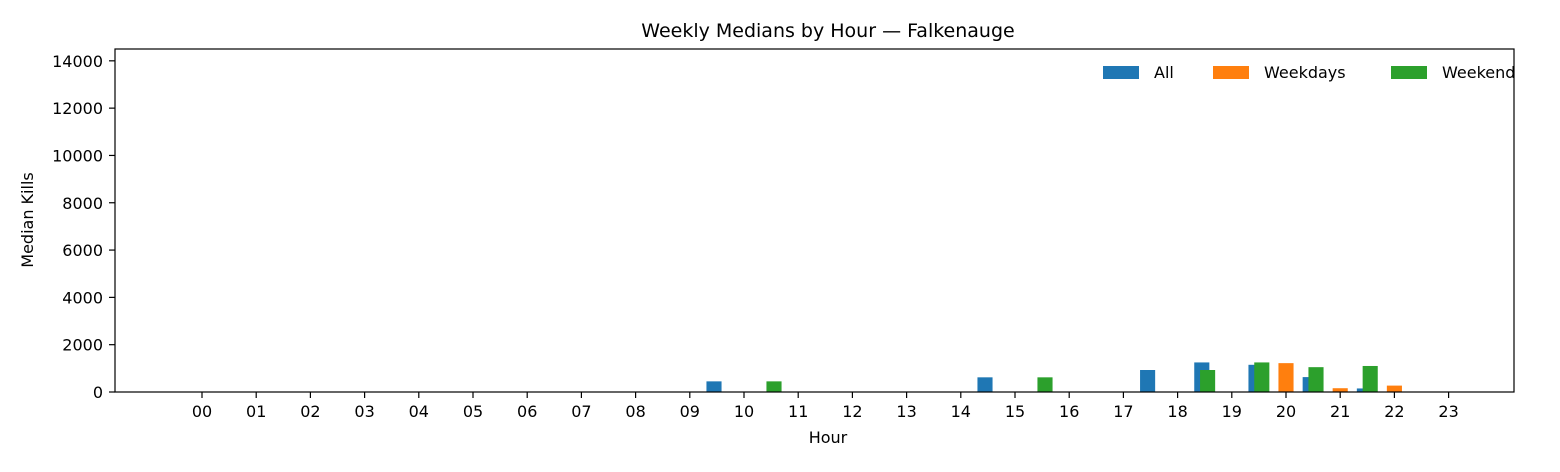 The width and height of the screenshot is (1560, 472). What do you see at coordinates (82, 250) in the screenshot?
I see `y-tick-label: 6000` at bounding box center [82, 250].